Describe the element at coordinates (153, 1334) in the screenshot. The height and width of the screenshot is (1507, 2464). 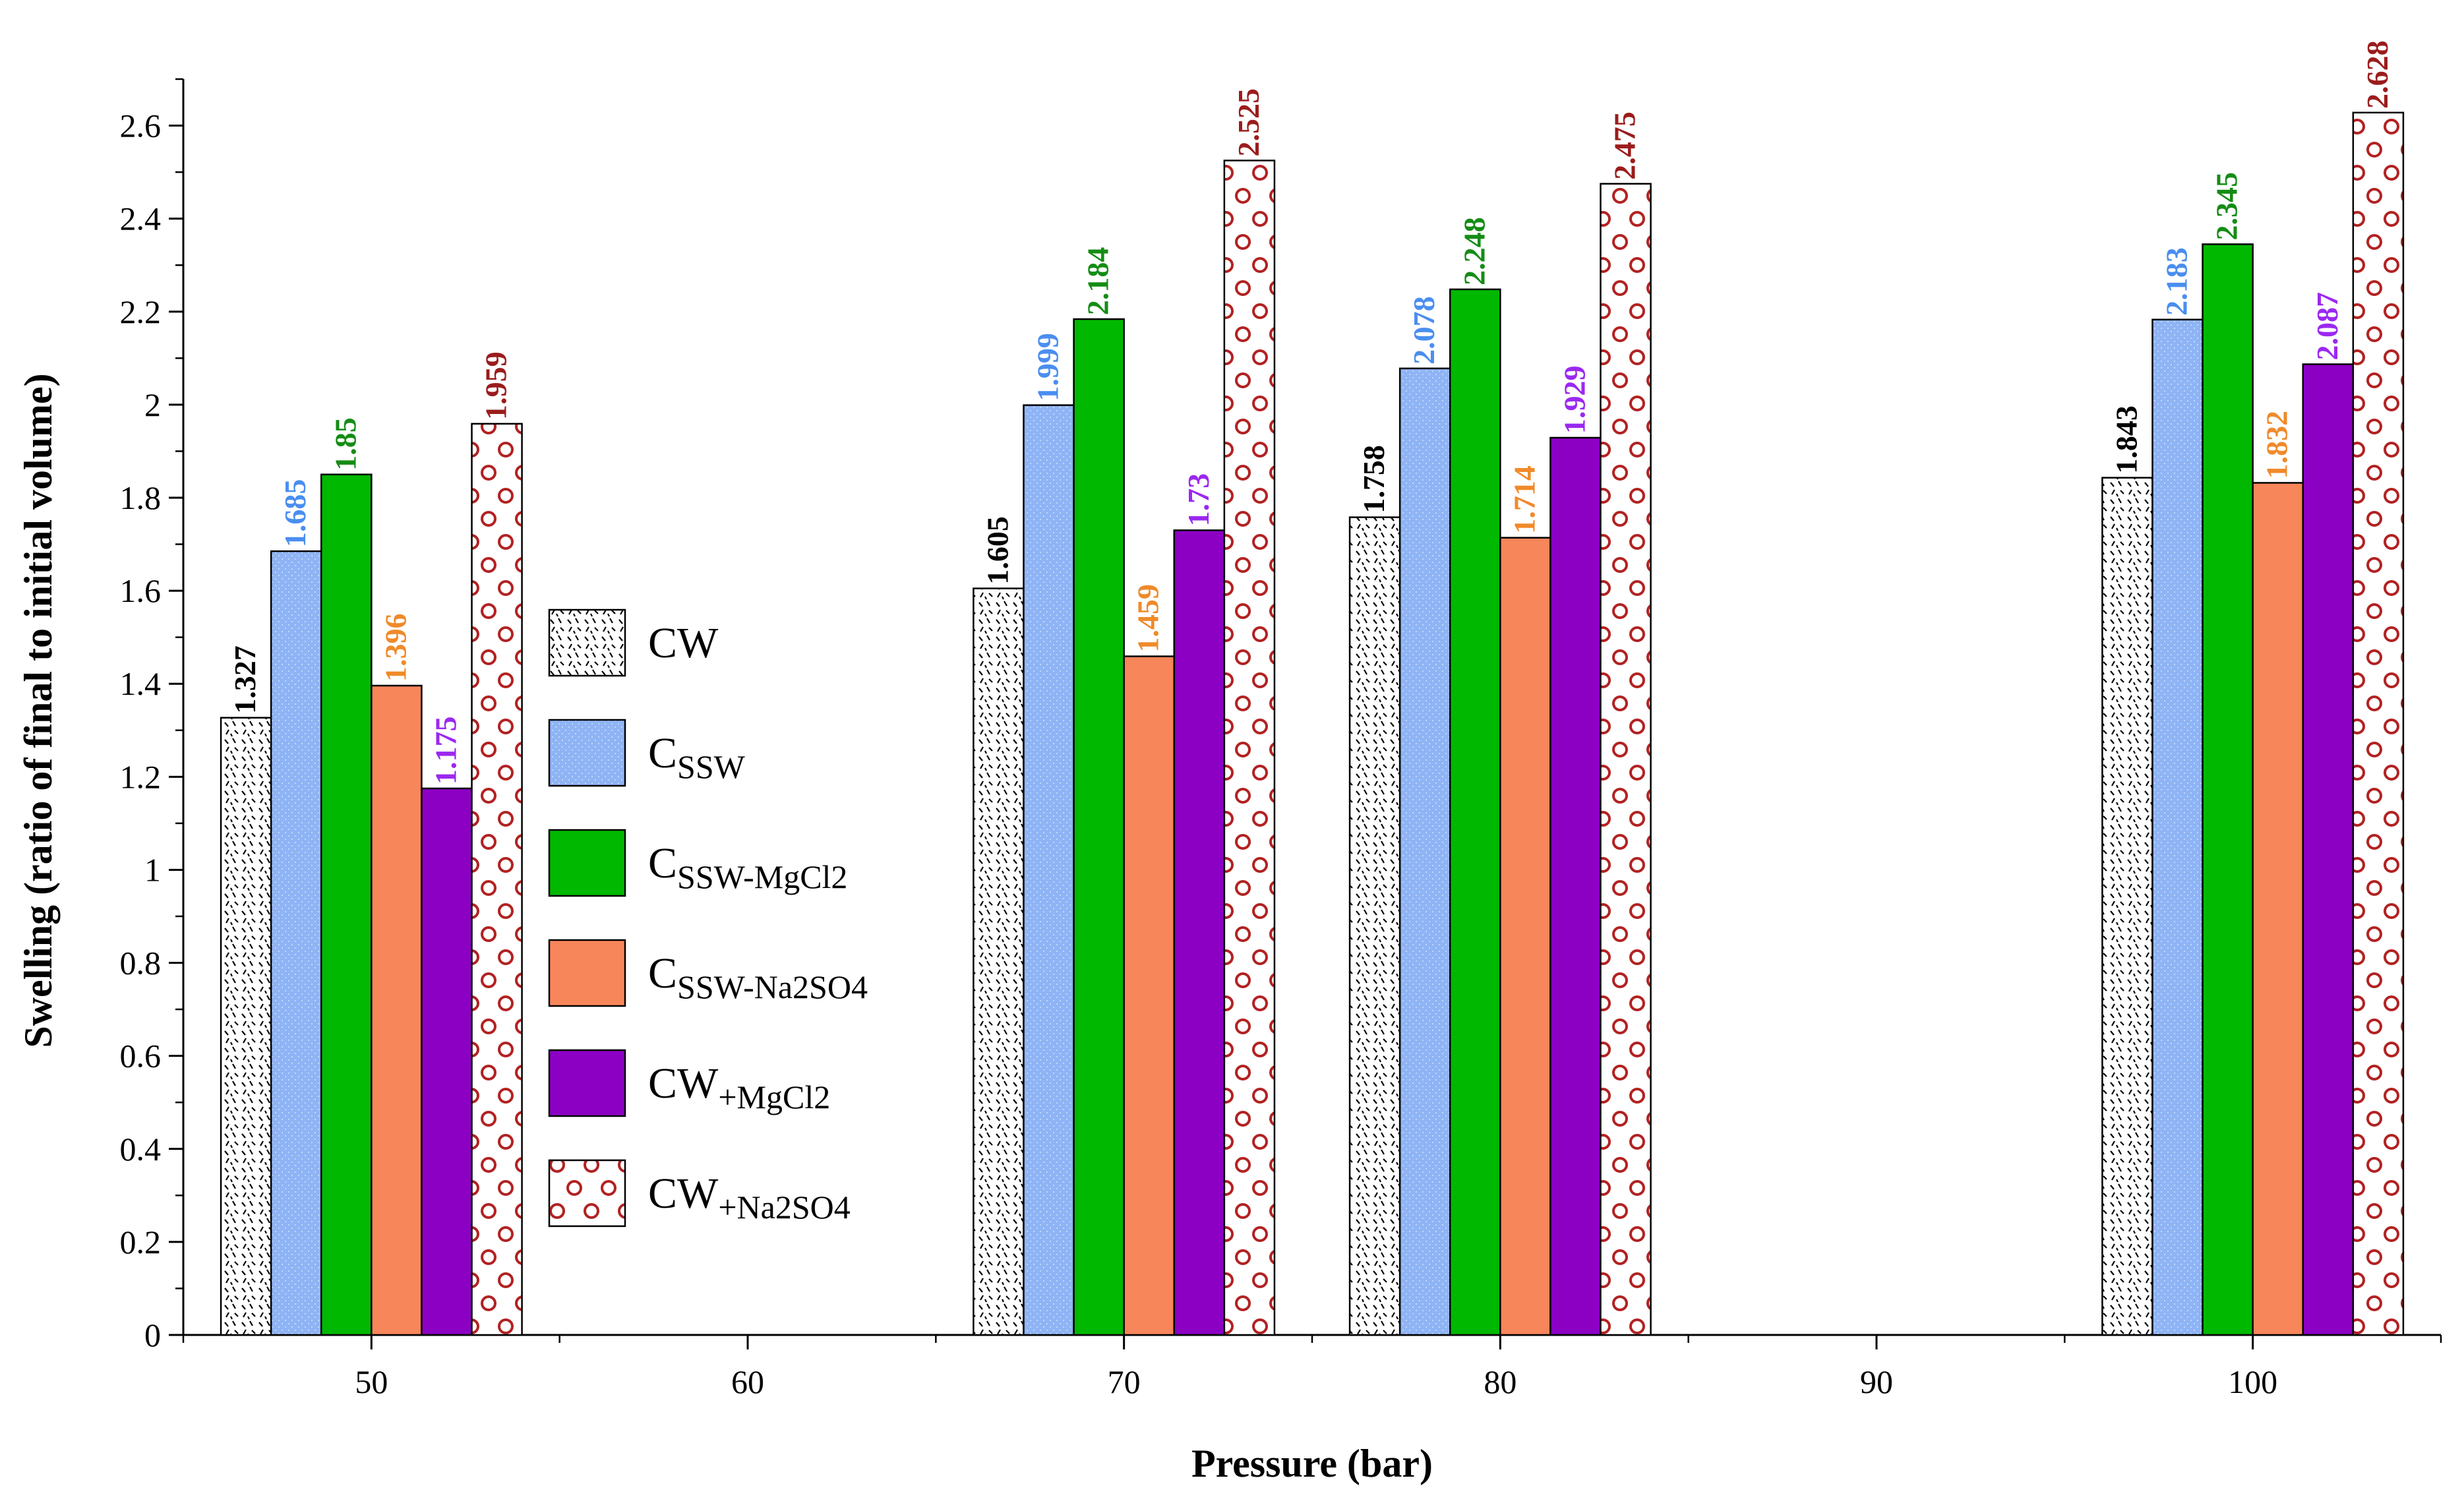
I see `y-tick-label: 0` at that location.